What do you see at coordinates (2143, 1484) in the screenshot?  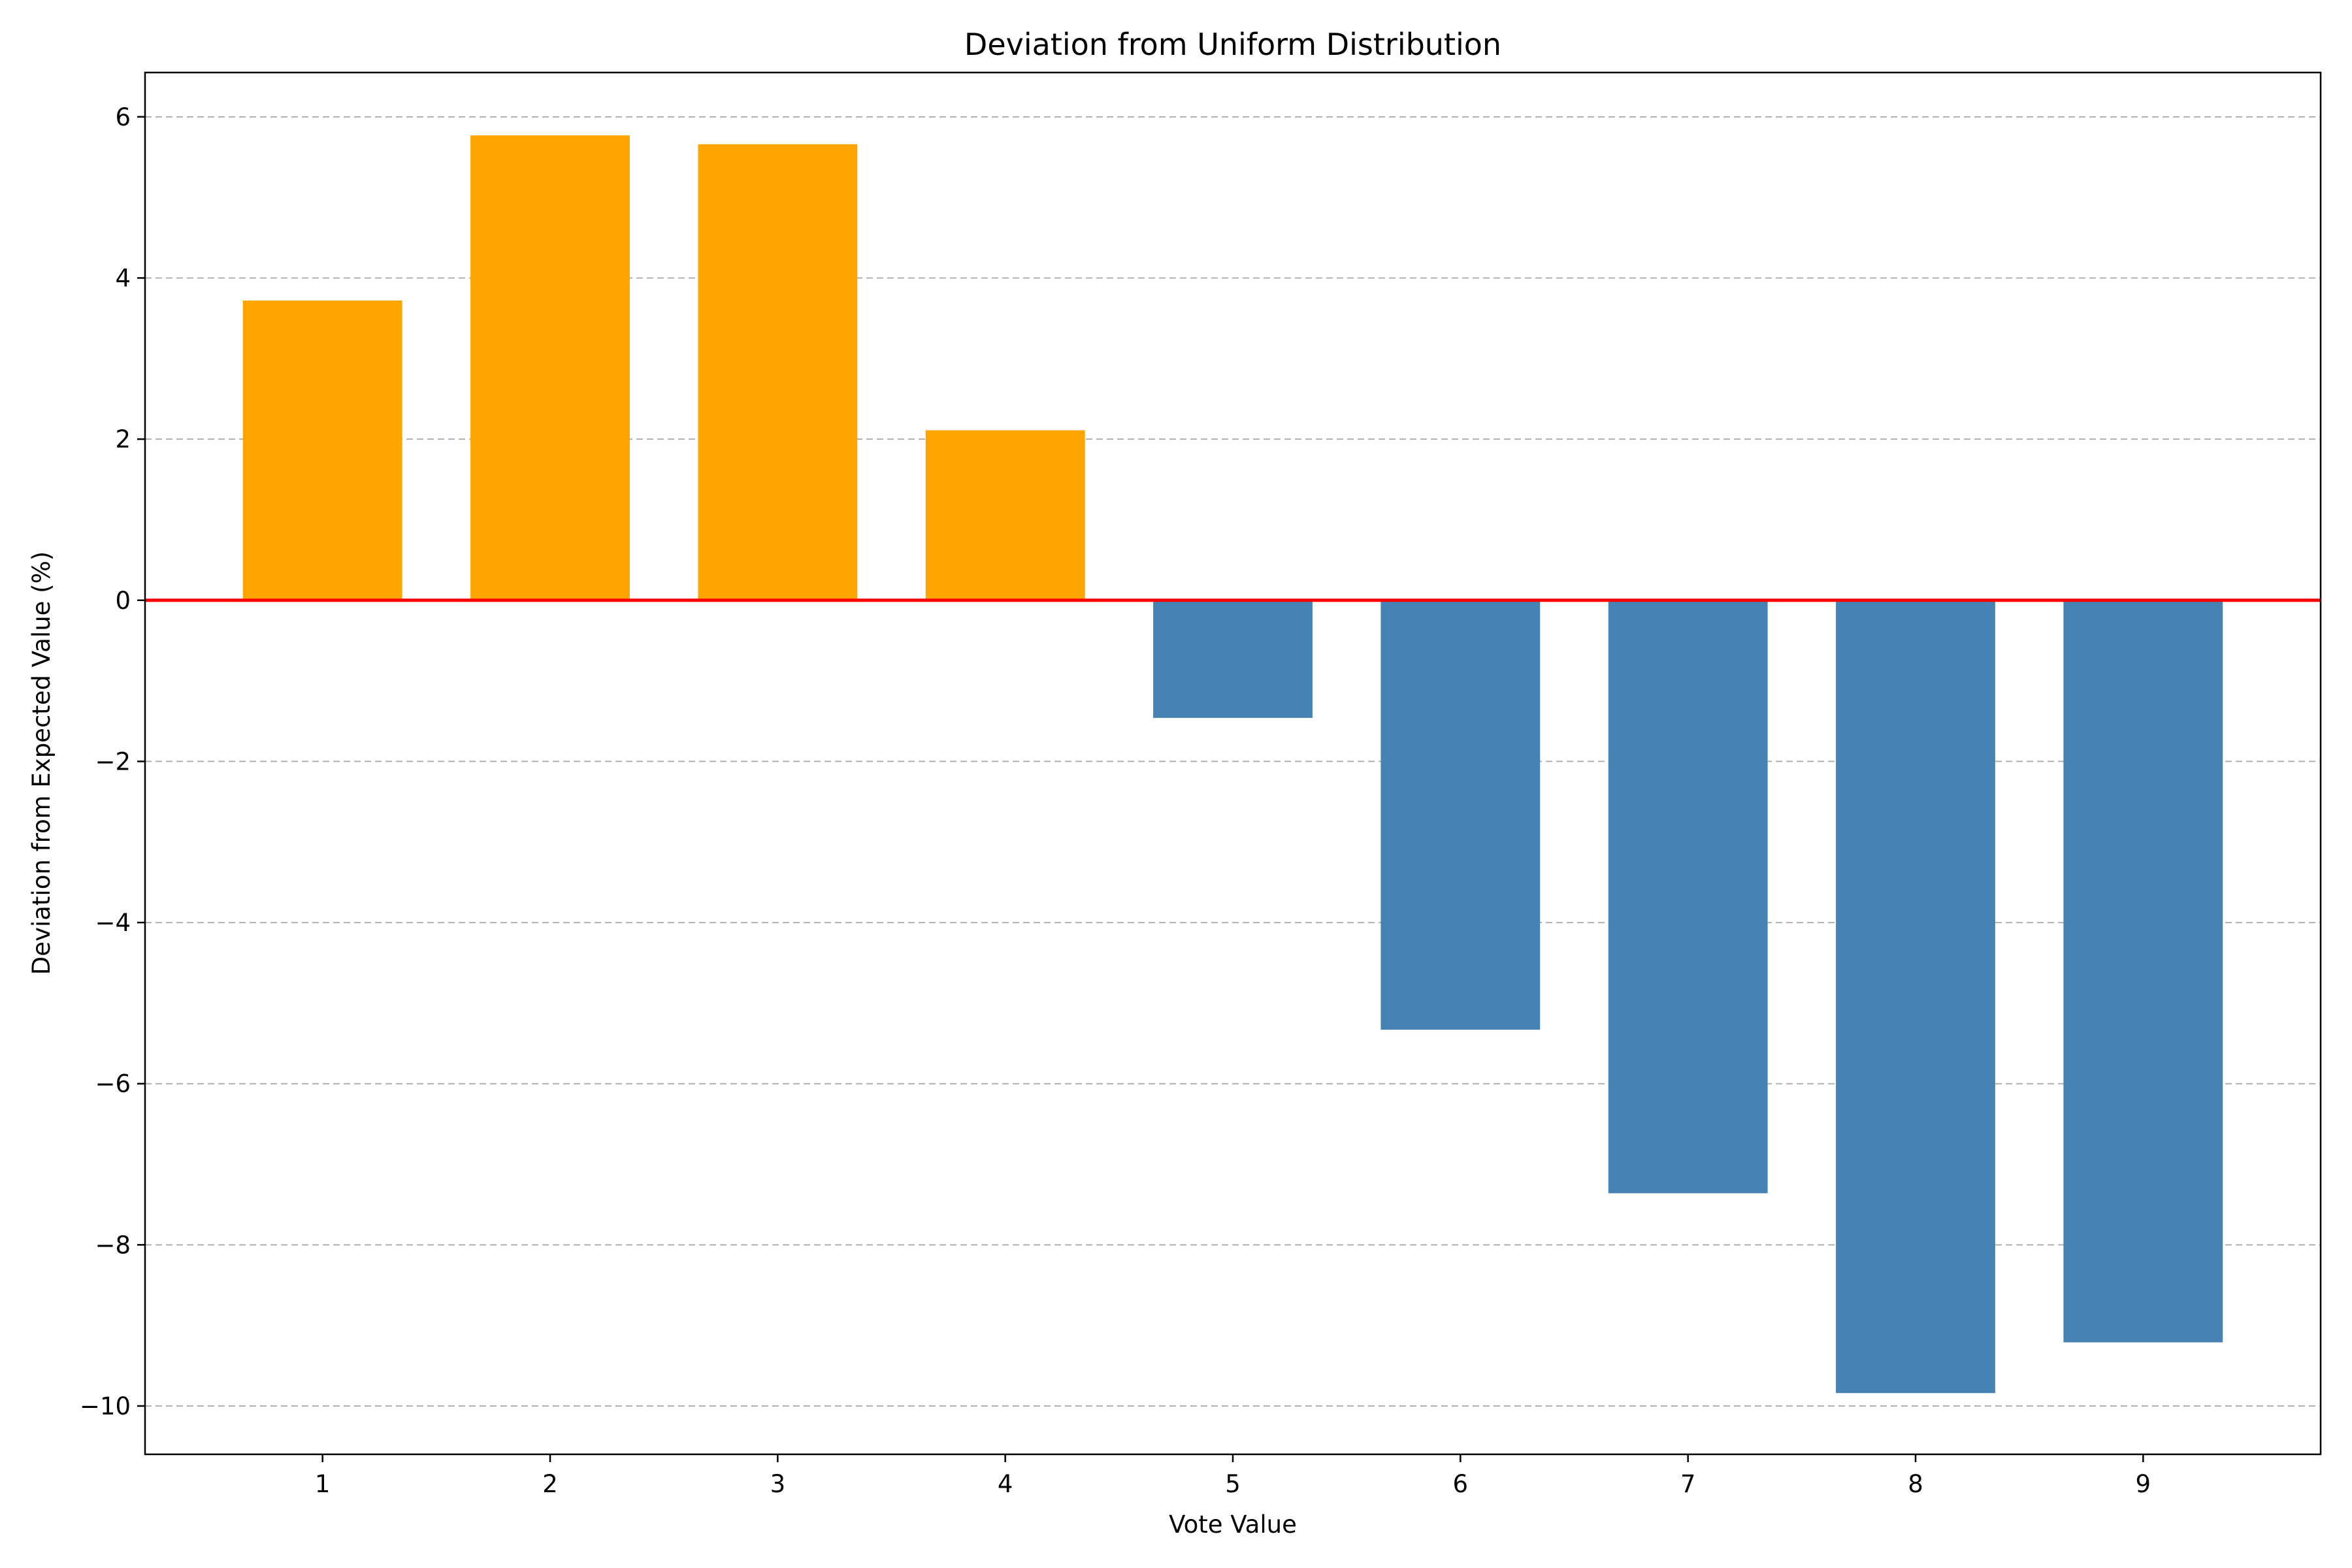 I see `x-tick-label: 9` at bounding box center [2143, 1484].